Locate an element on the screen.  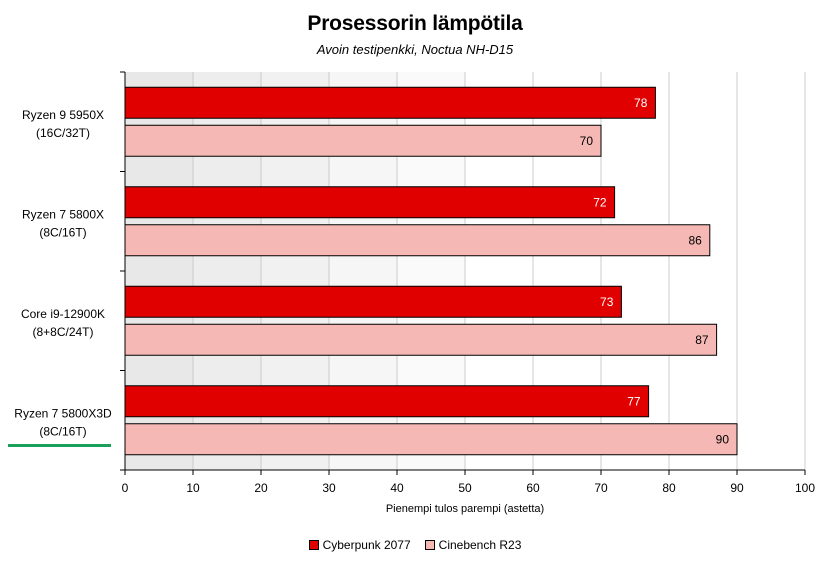
legend-item-cyberpunk: Cyberpunk 2077 is located at coordinates (359, 545).